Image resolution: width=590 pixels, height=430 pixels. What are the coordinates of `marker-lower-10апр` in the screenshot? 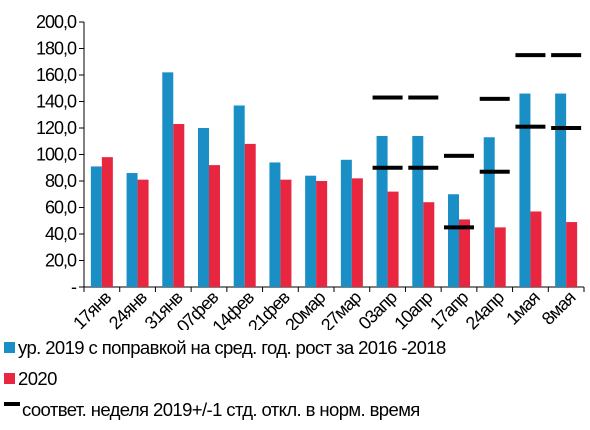 It's located at (423, 167).